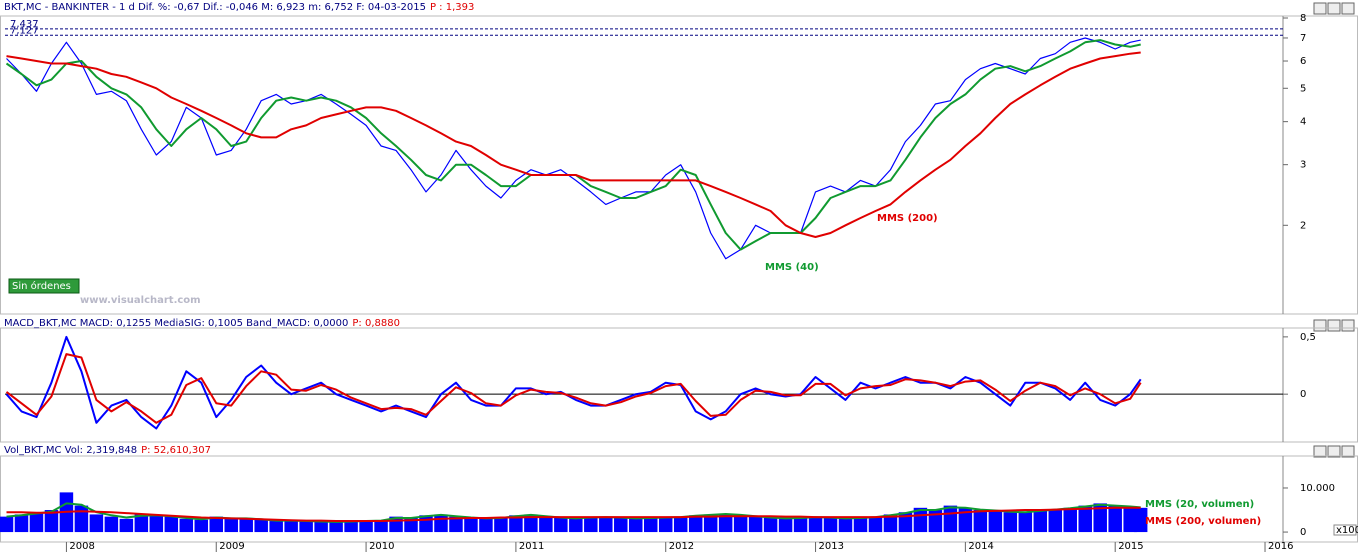 Image resolution: width=1358 pixels, height=556 pixels. I want to click on y-tick-label: 4, so click(1303, 122).